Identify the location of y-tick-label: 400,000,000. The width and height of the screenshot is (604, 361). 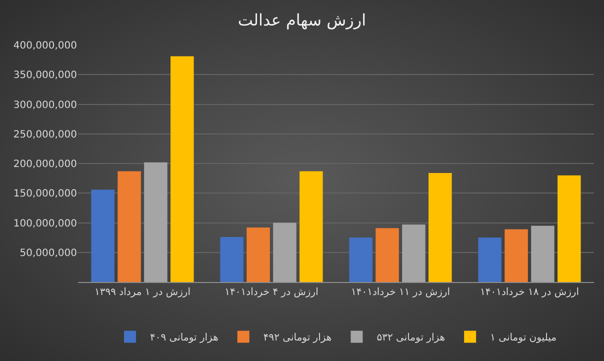
(45, 46).